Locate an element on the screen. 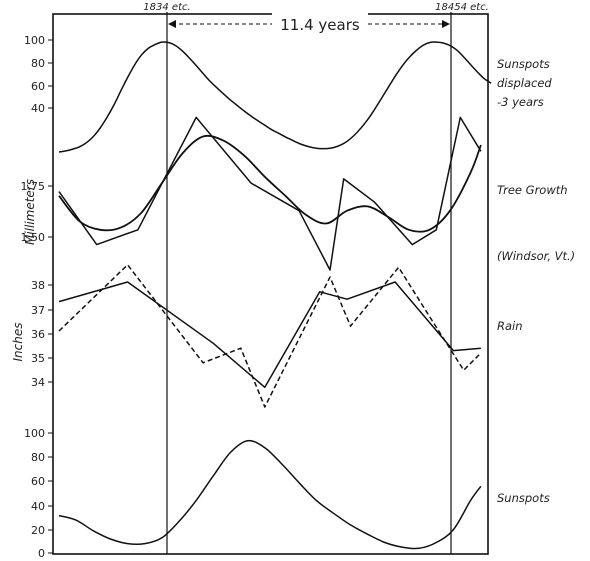  panel-label: Rain is located at coordinates (510, 326).